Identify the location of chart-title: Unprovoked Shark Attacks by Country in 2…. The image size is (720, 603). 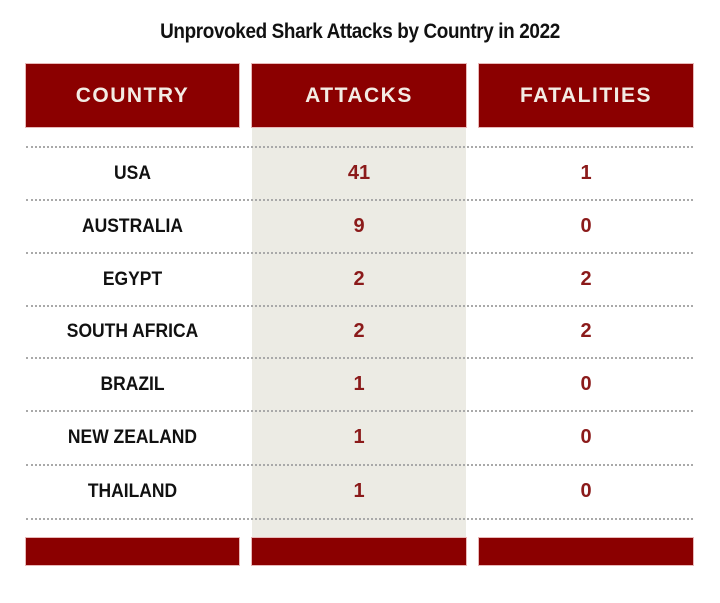
(360, 31).